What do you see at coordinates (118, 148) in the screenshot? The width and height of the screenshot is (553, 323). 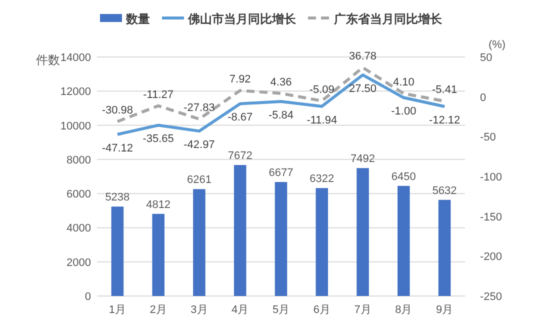 I see `data-label: -47.12` at bounding box center [118, 148].